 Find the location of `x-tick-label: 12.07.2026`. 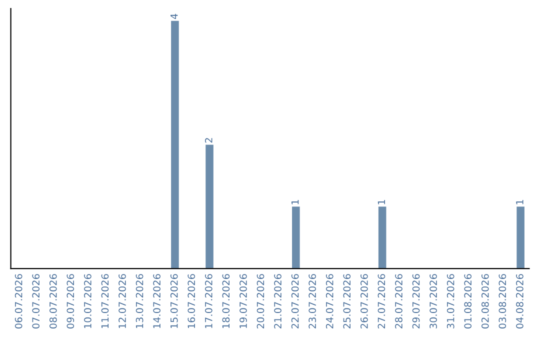

x-tick-label: 12.07.2026 is located at coordinates (122, 301).